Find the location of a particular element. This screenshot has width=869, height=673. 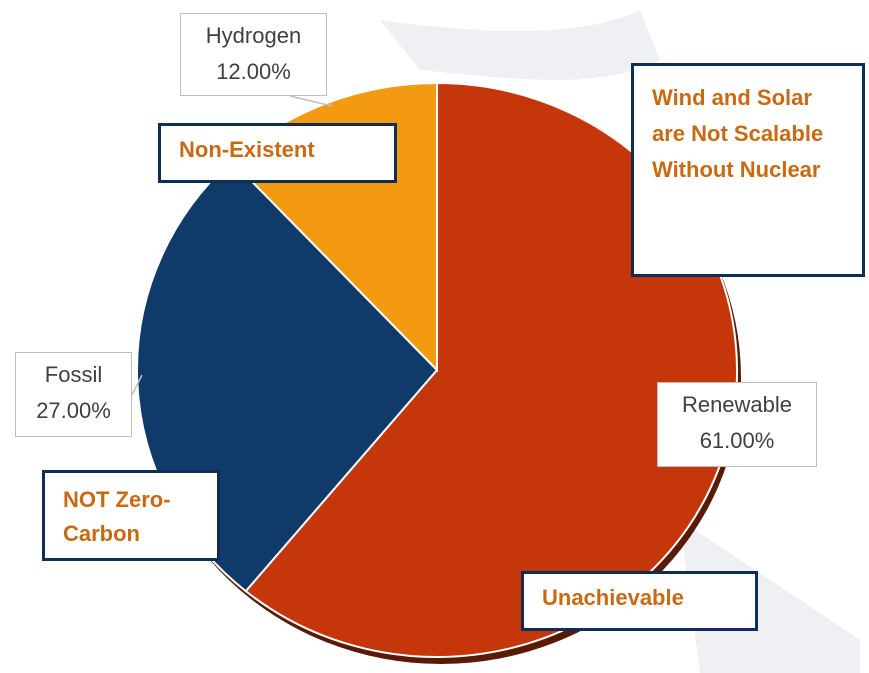

label-name: Fossil is located at coordinates (73, 374).